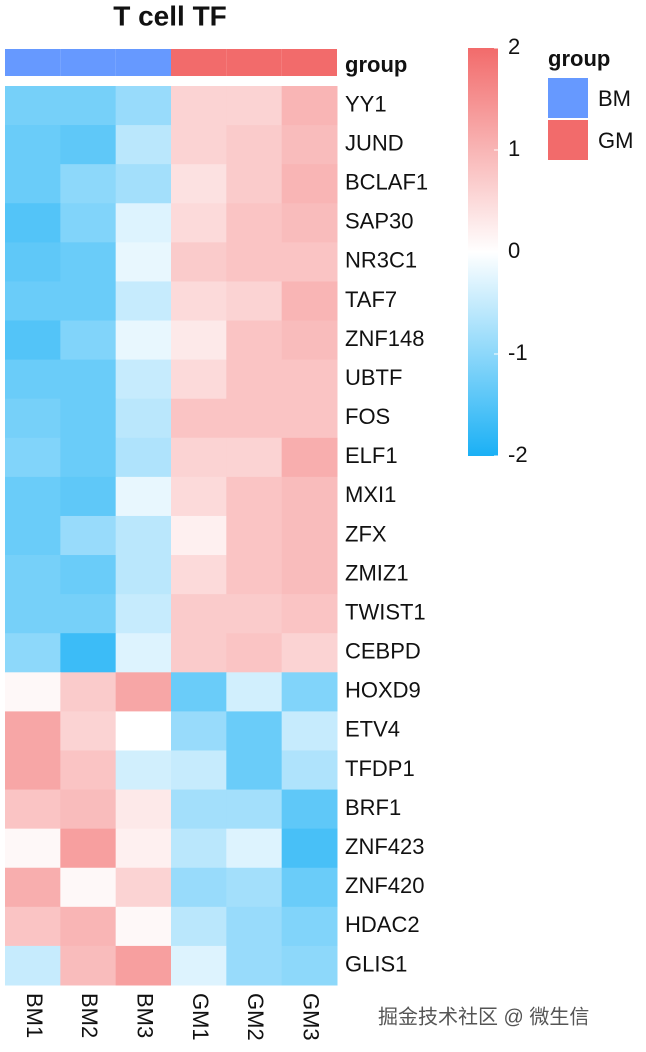  Describe the element at coordinates (380, 768) in the screenshot. I see `row-label: TFDP1` at that location.